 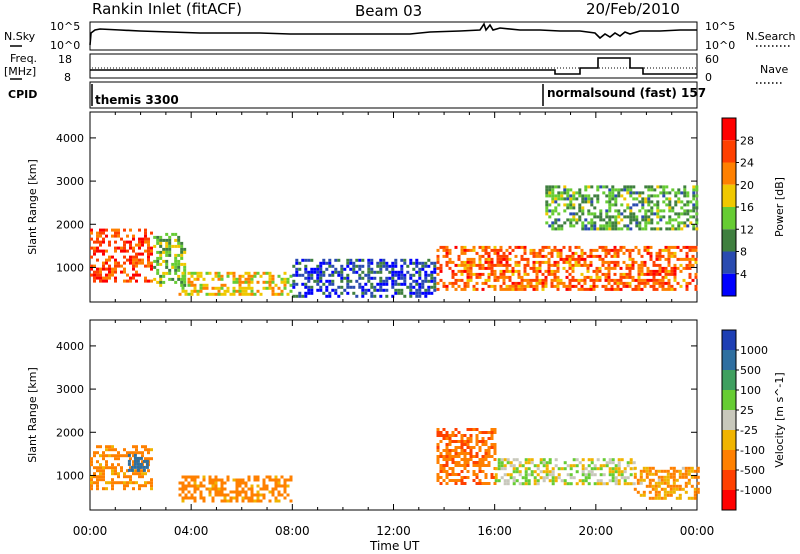 I want to click on colorbar-label: Power [dB], so click(x=779, y=207).